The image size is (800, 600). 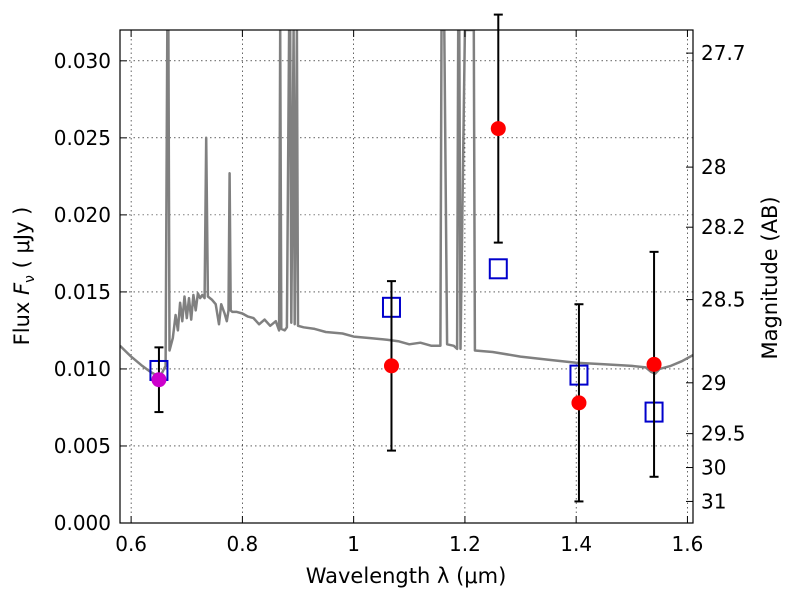 What do you see at coordinates (713, 501) in the screenshot?
I see `mag-tick-label: 31` at bounding box center [713, 501].